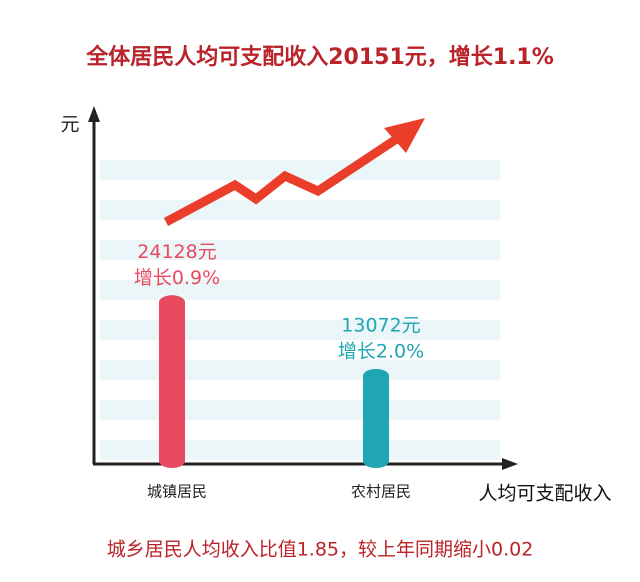  Describe the element at coordinates (294, 172) in the screenshot. I see `trend-arrow` at that location.